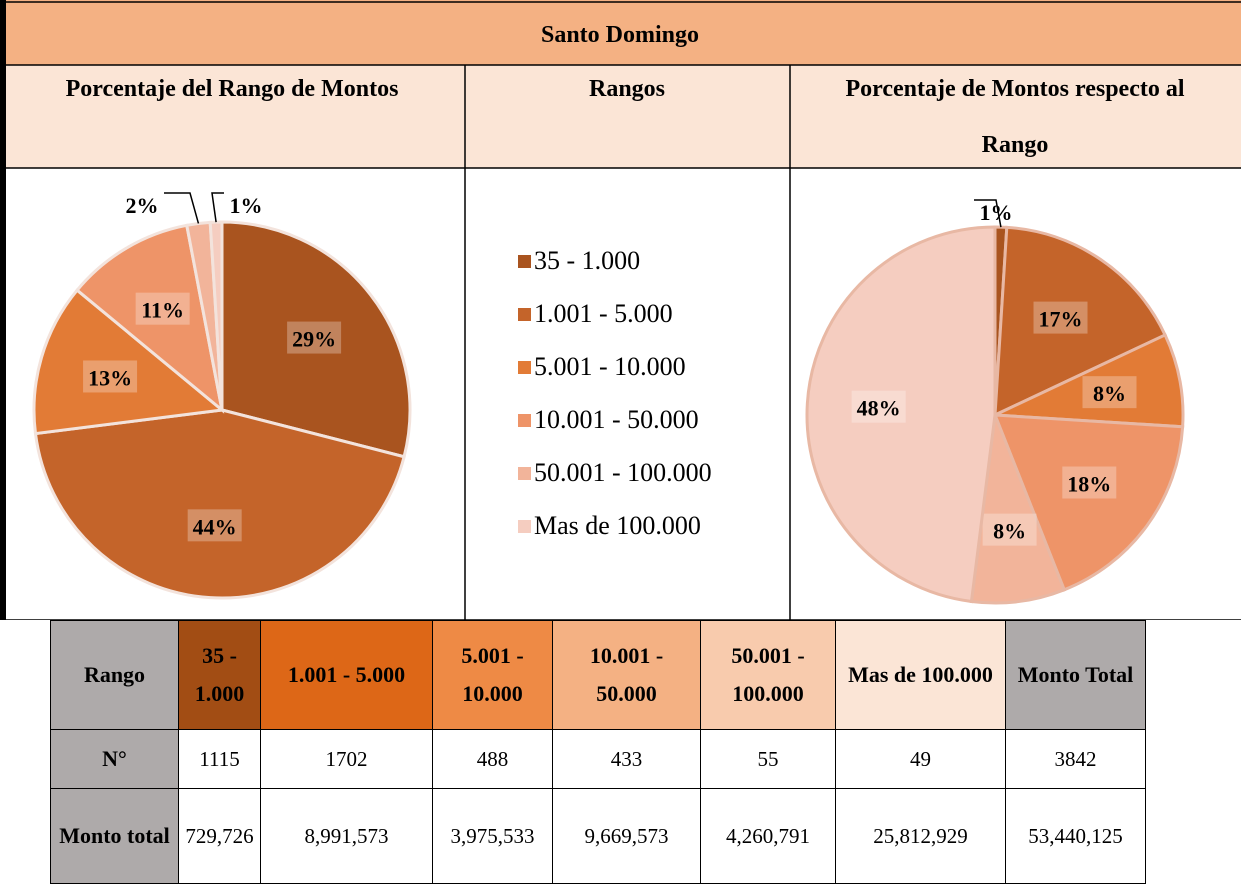 This screenshot has width=1241, height=886. I want to click on cell: 53,440,125, so click(1075, 836).